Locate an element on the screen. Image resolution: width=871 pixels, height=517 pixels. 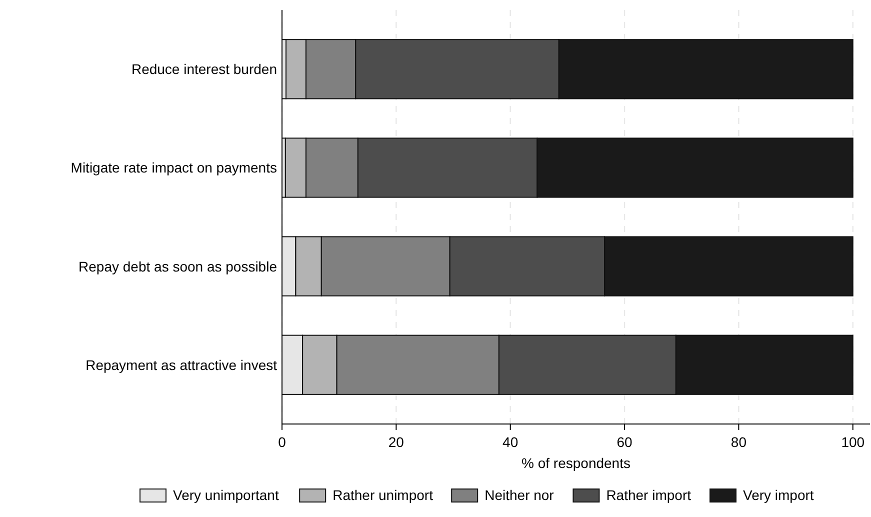
legend-label: Rather import is located at coordinates (649, 495).